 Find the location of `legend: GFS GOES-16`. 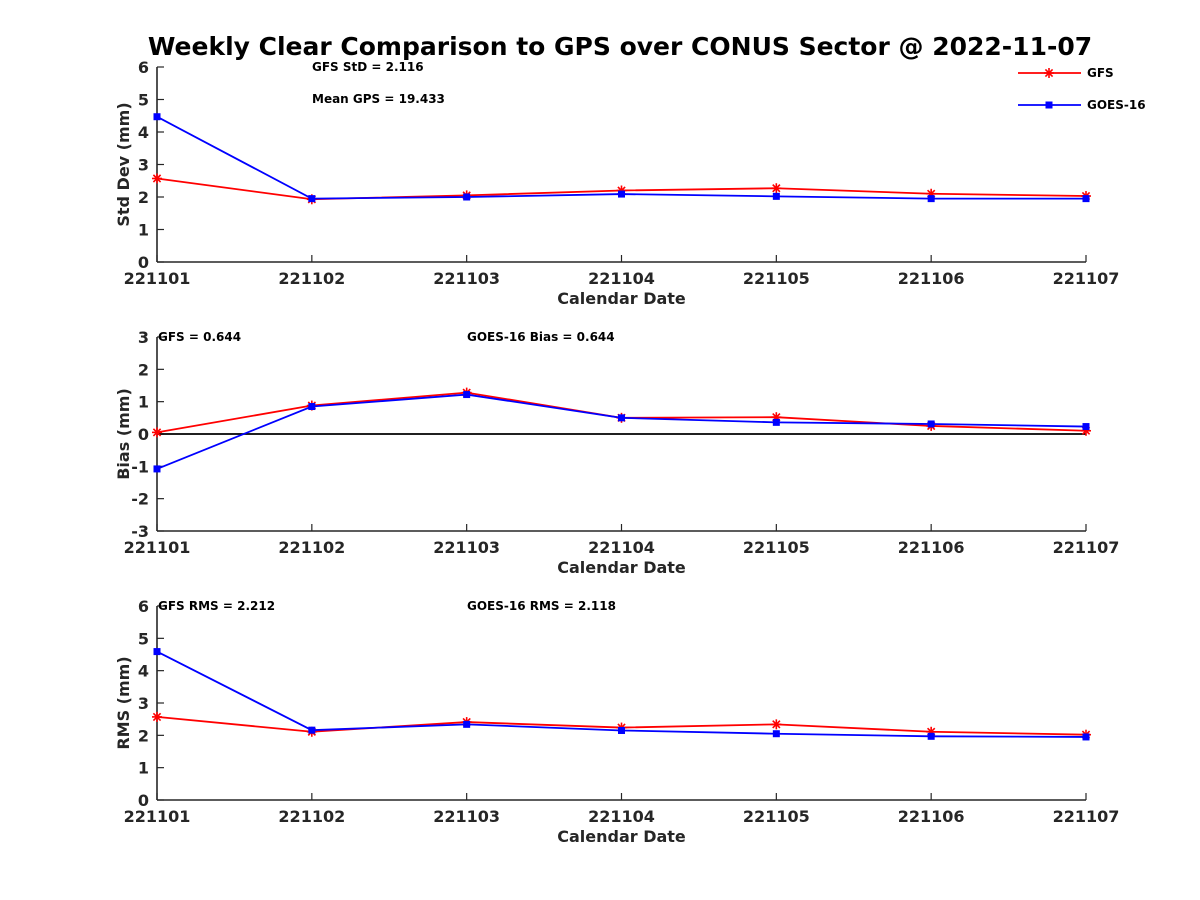

legend: GFS GOES-16 is located at coordinates (1082, 89).